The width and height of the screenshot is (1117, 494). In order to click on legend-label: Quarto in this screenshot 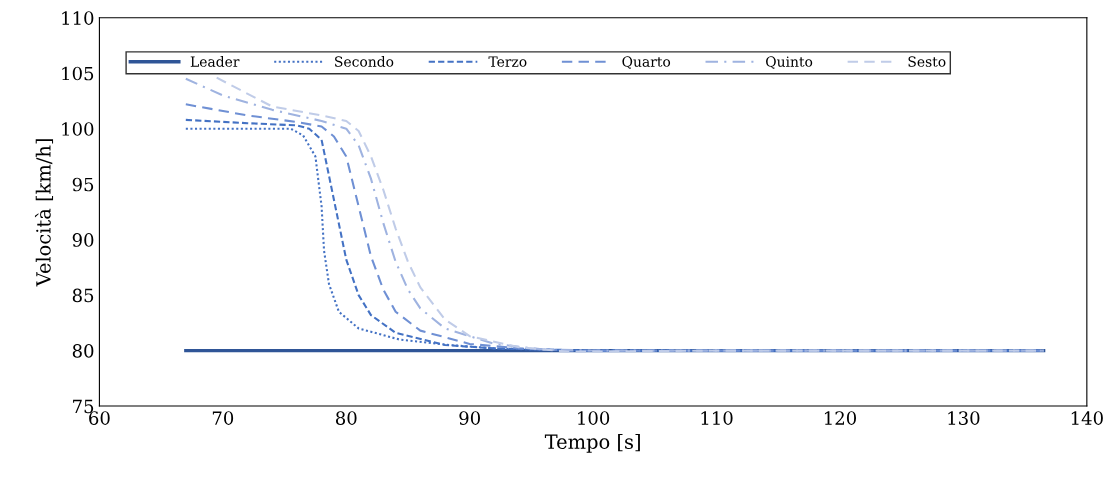, I will do `click(646, 62)`.